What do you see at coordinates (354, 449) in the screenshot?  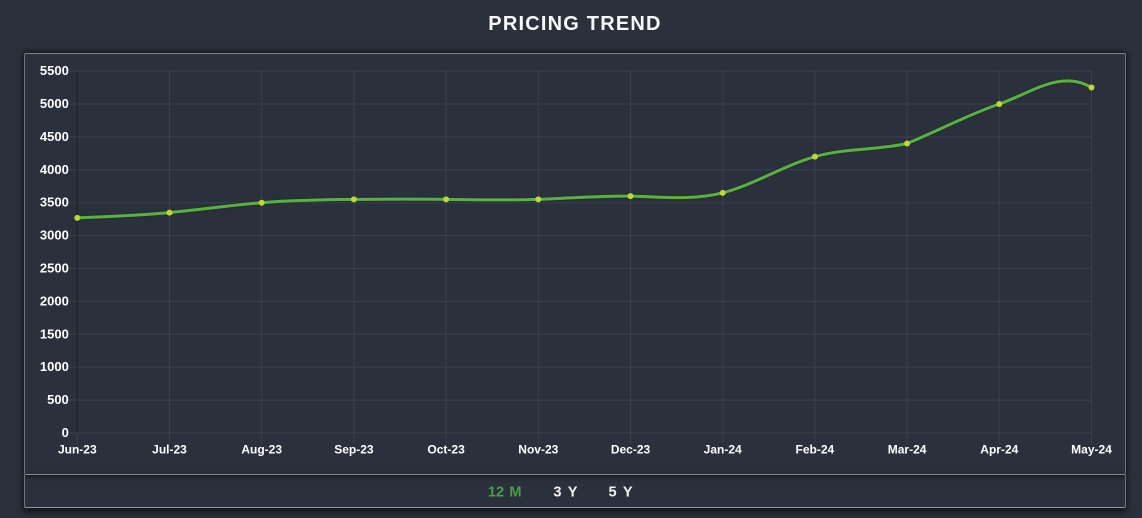 I see `svg-text: Sep-23` at bounding box center [354, 449].